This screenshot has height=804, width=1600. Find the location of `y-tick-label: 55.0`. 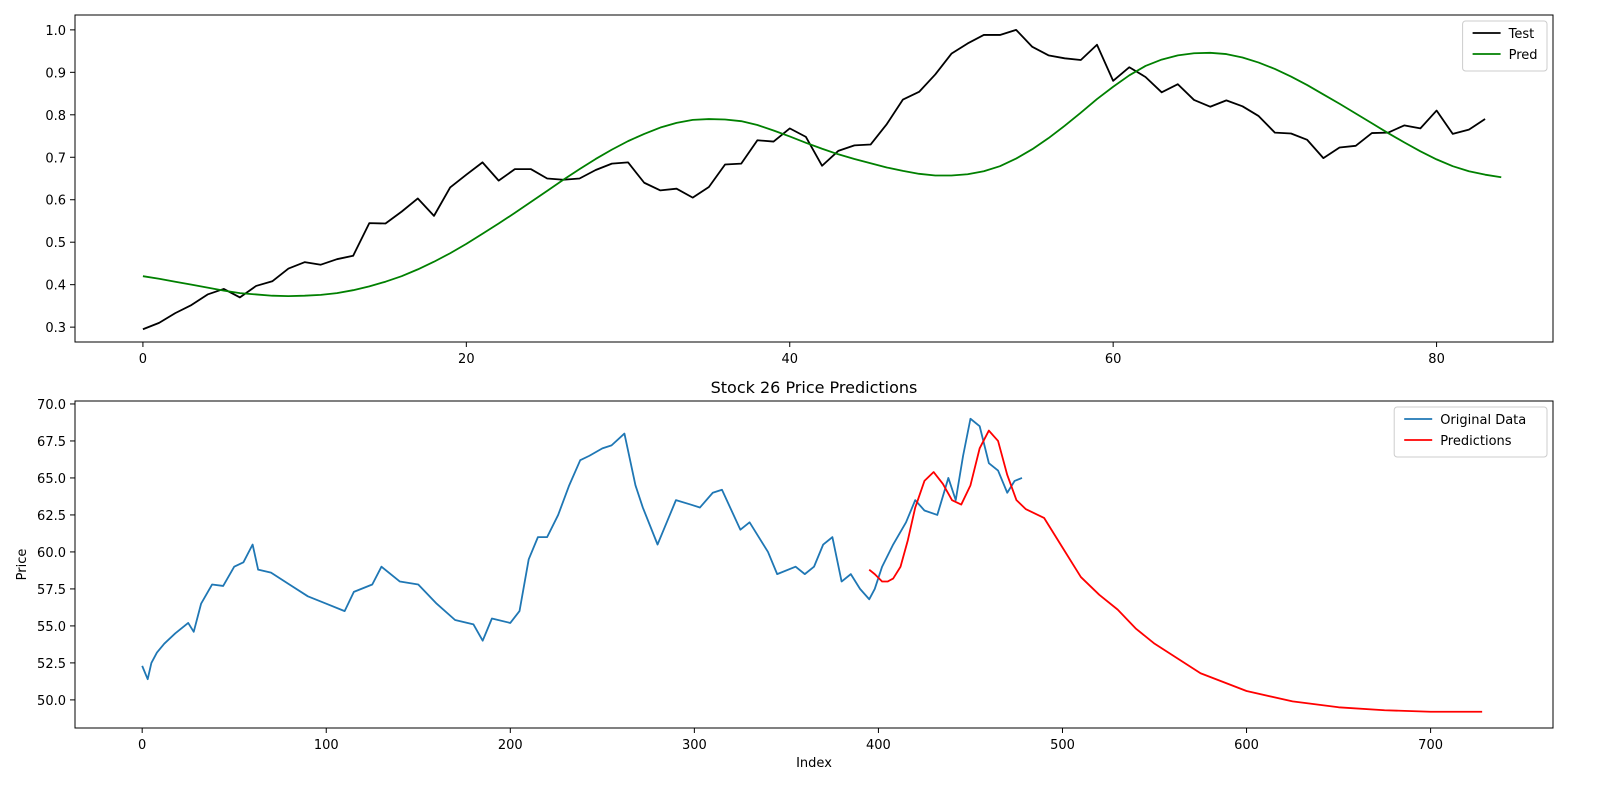

y-tick-label: 55.0 is located at coordinates (51, 627).